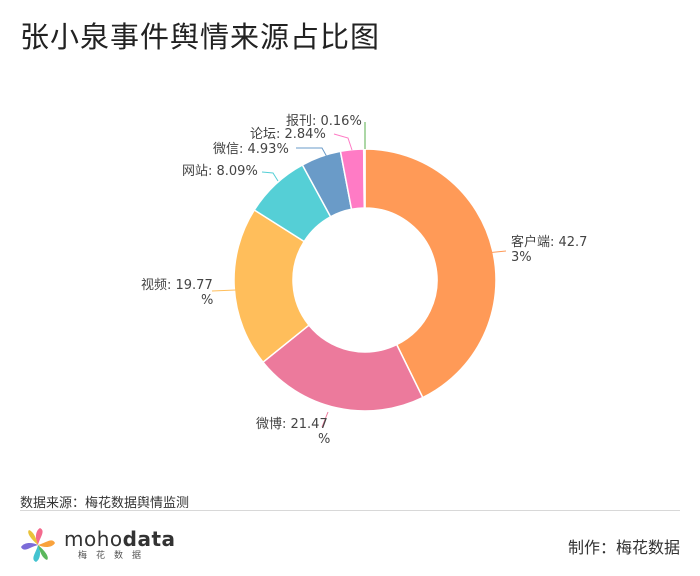 The height and width of the screenshot is (576, 700). Describe the element at coordinates (38, 545) in the screenshot. I see `pinwheel-logo-icon` at that location.